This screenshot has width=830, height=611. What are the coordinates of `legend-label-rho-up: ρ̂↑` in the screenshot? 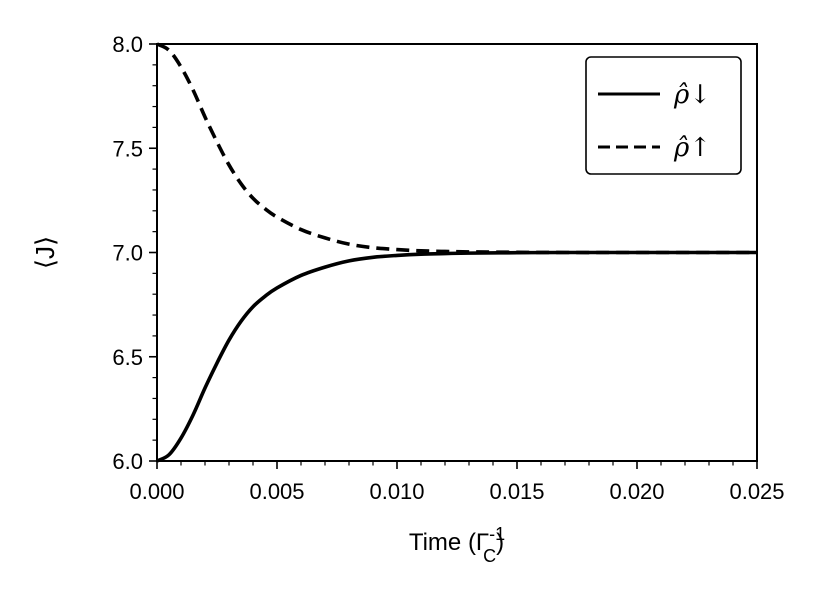 It's located at (692, 148).